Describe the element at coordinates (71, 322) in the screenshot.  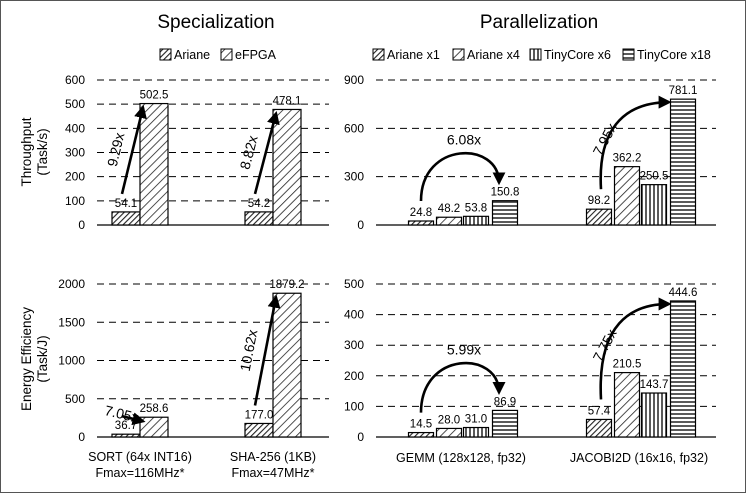
I see `y-tick-label: 1500` at that location.